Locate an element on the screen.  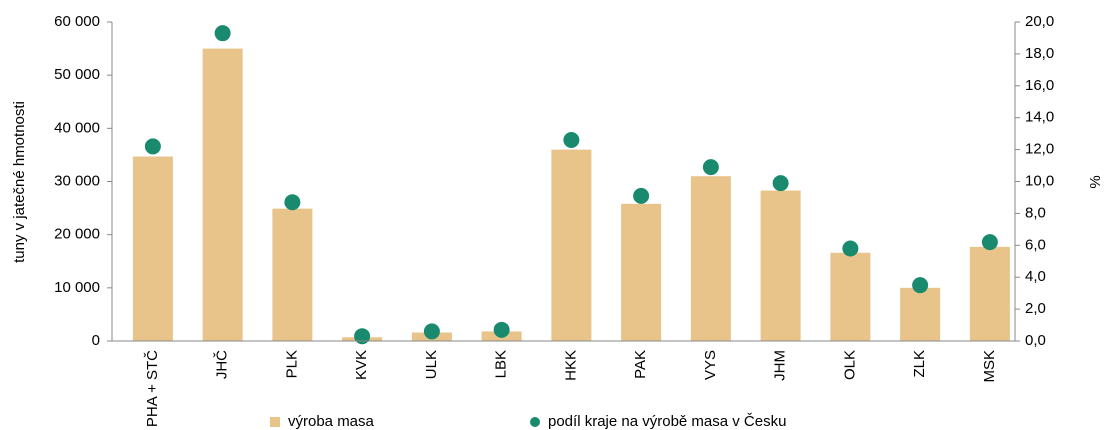
y-tick-label: 50 000 is located at coordinates (77, 74).